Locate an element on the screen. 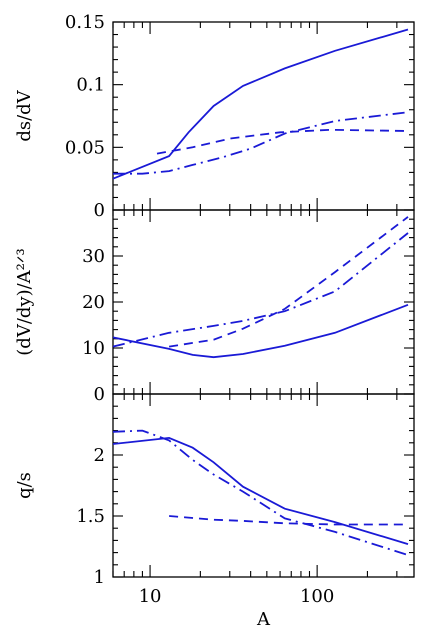 This screenshot has height=643, width=436. y-axis-title: ds/dV is located at coordinates (24, 115).